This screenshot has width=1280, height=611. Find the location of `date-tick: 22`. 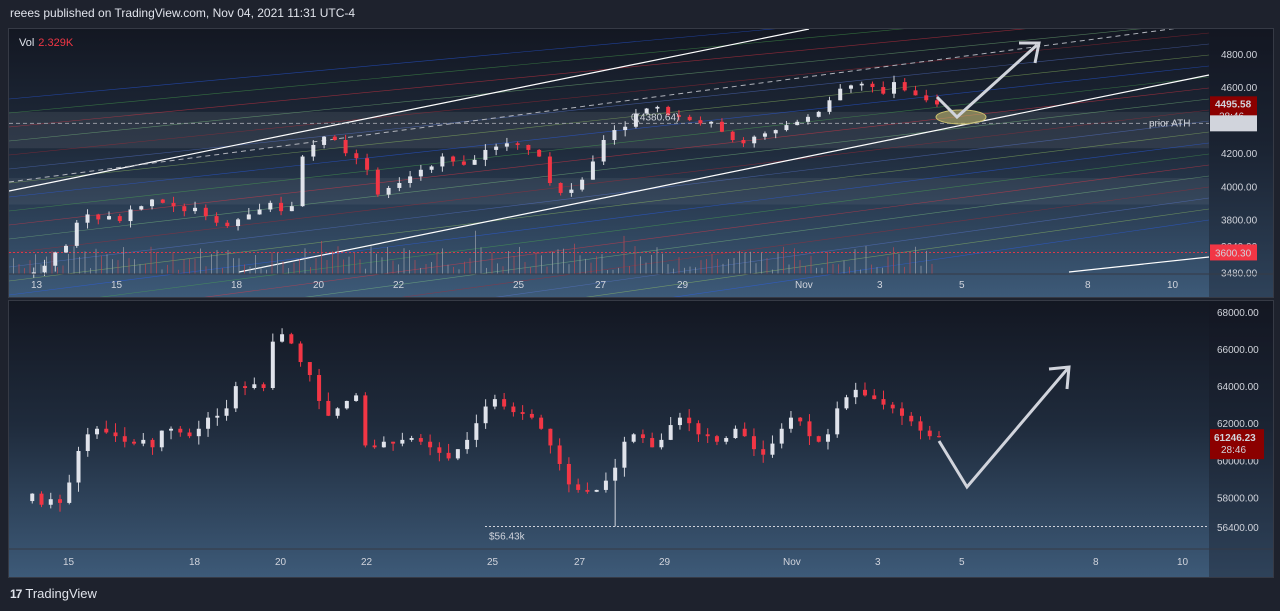

date-tick: 22 is located at coordinates (399, 285).